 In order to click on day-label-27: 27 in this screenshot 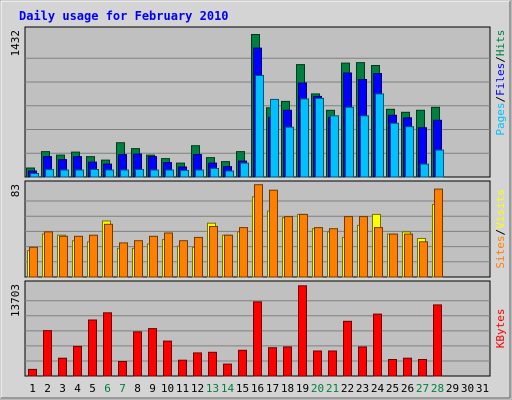, I will do `click(422, 388)`.